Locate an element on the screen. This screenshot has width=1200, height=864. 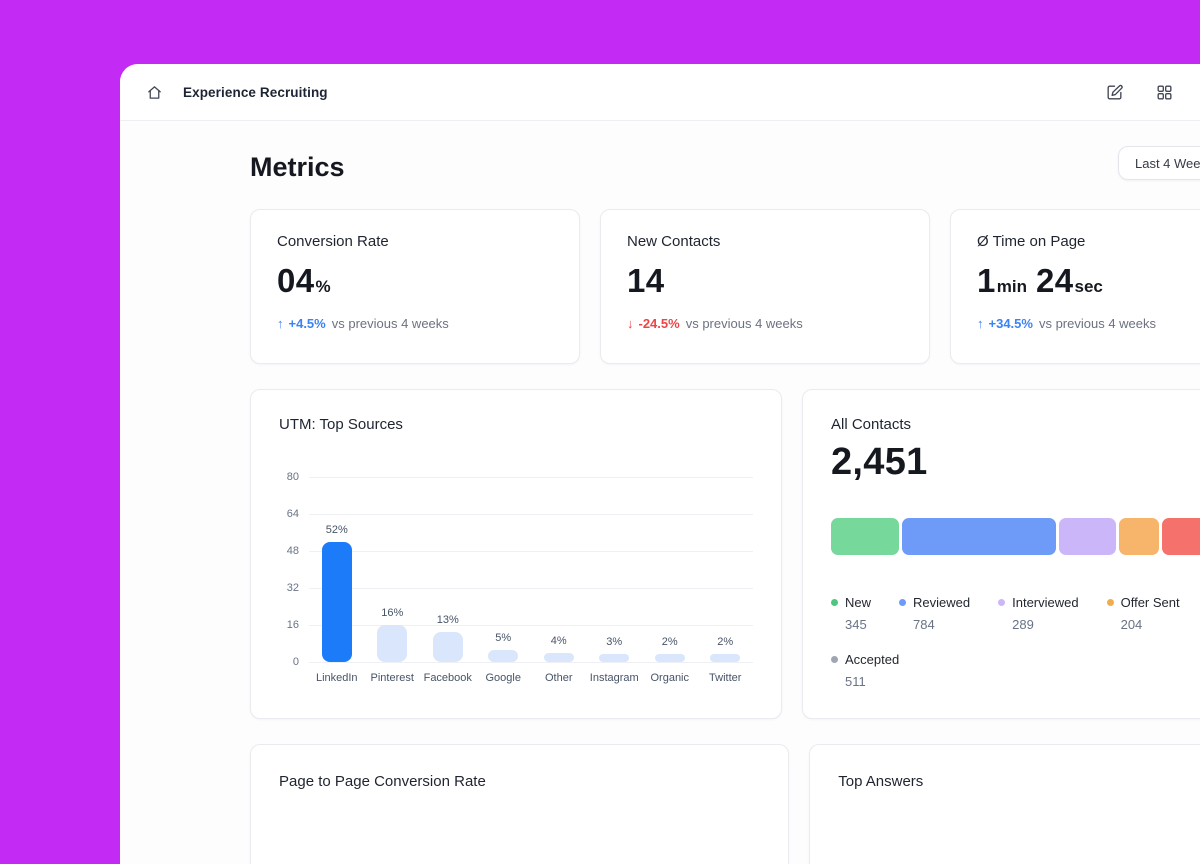
y-axis-tick-label: 80 is located at coordinates (292, 477).